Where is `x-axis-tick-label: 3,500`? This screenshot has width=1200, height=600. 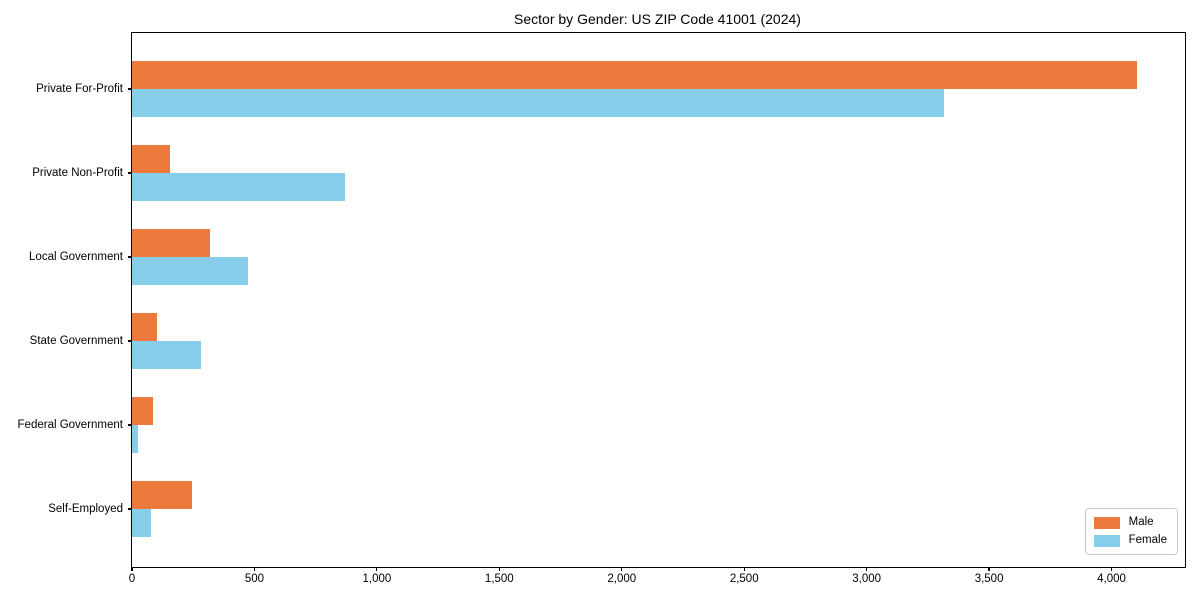
x-axis-tick-label: 3,500 is located at coordinates (989, 579).